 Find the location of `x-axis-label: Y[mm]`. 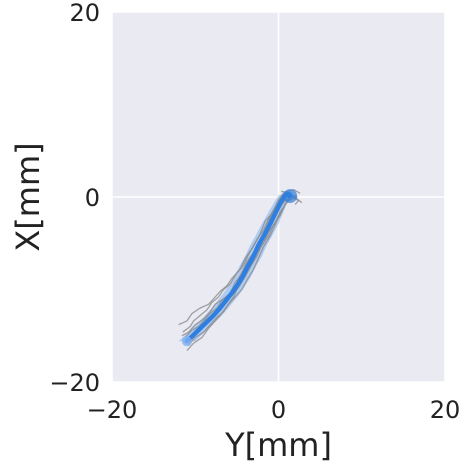

x-axis-label: Y[mm] is located at coordinates (278, 445).